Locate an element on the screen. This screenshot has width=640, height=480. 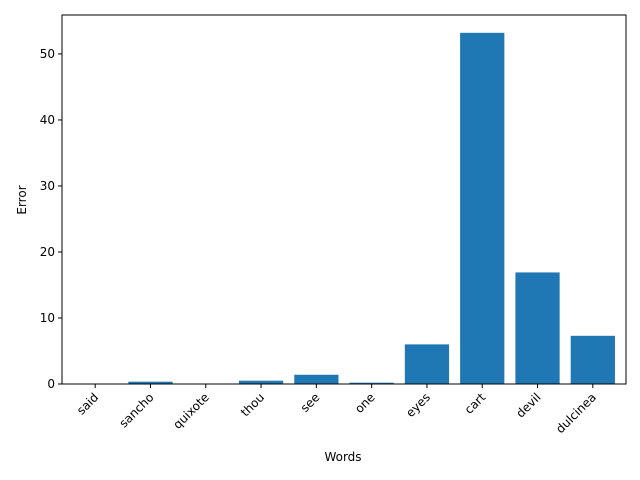
y-tick-label-40: 40 is located at coordinates (47, 120).